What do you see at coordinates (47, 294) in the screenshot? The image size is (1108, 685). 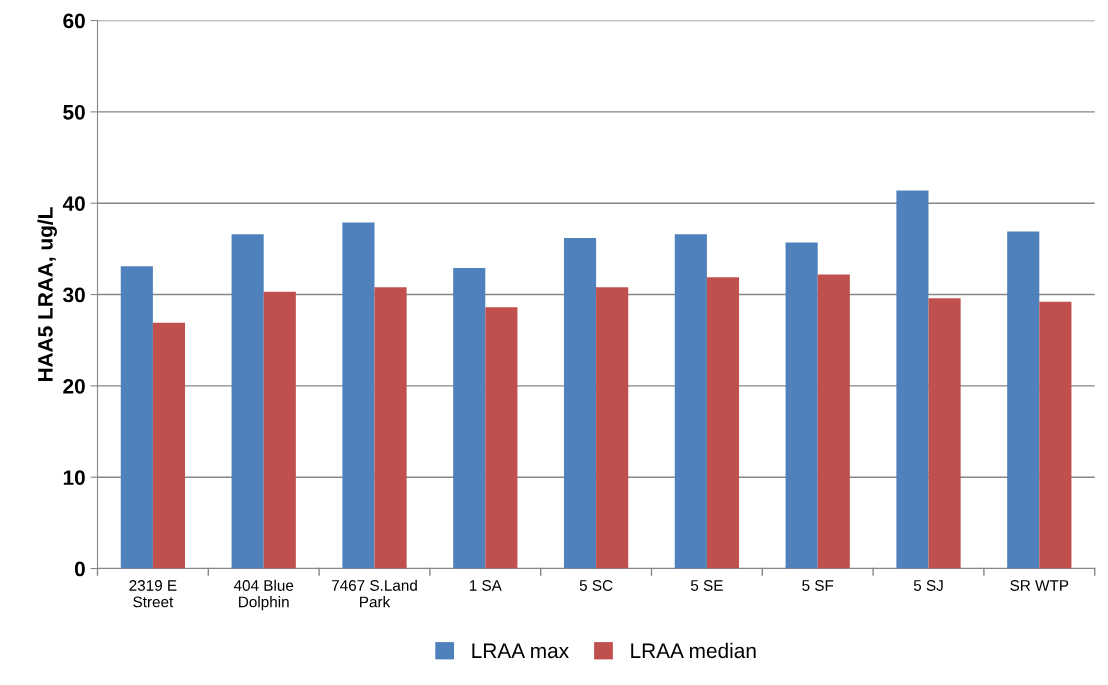 I see `y-axis-title: HAA5 LRAA, ug/L` at bounding box center [47, 294].